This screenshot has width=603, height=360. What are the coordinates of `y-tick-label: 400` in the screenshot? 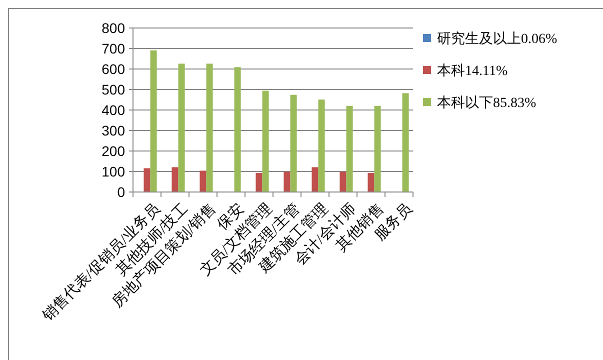 It's located at (114, 110).